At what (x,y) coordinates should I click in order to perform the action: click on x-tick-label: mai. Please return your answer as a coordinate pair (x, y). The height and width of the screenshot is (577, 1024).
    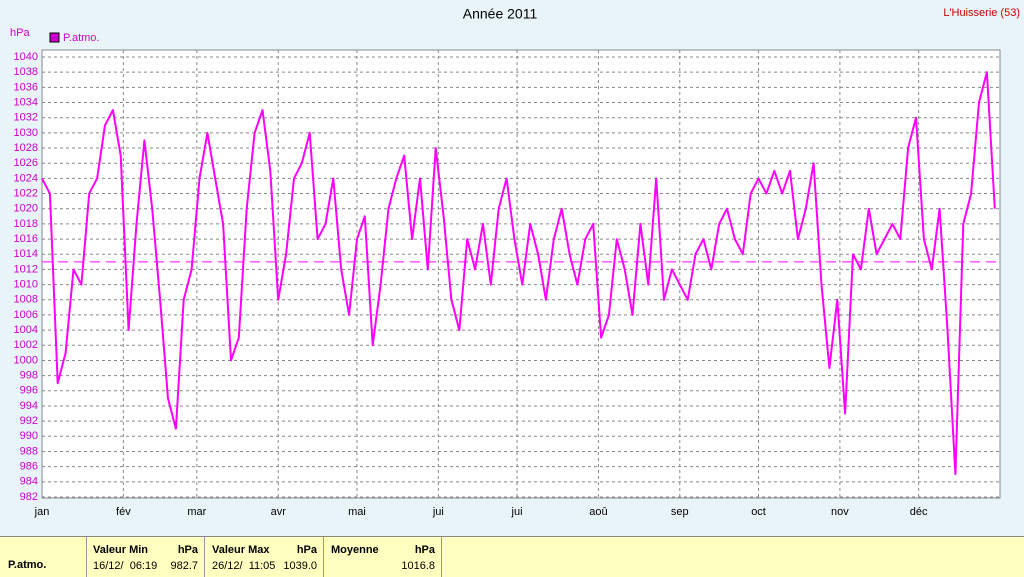
    Looking at the image, I should click on (357, 512).